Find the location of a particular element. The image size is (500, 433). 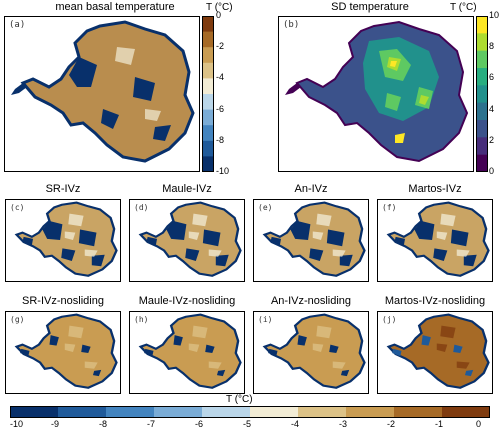

small-panel-label: (h) is located at coordinates (141, 319).